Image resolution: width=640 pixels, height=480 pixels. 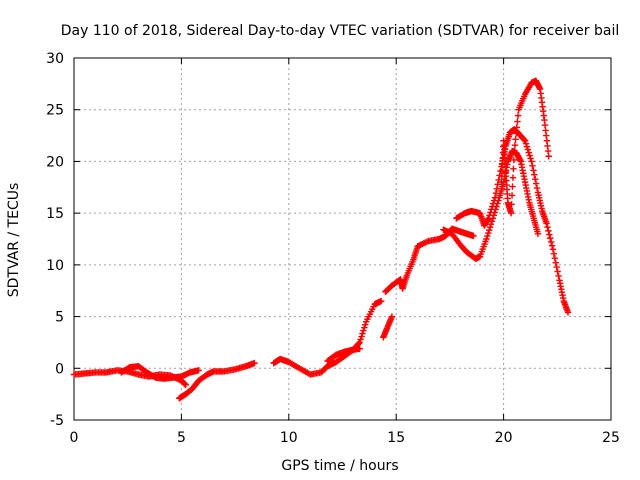 What do you see at coordinates (181, 438) in the screenshot?
I see `x-tick-label: 5` at bounding box center [181, 438].